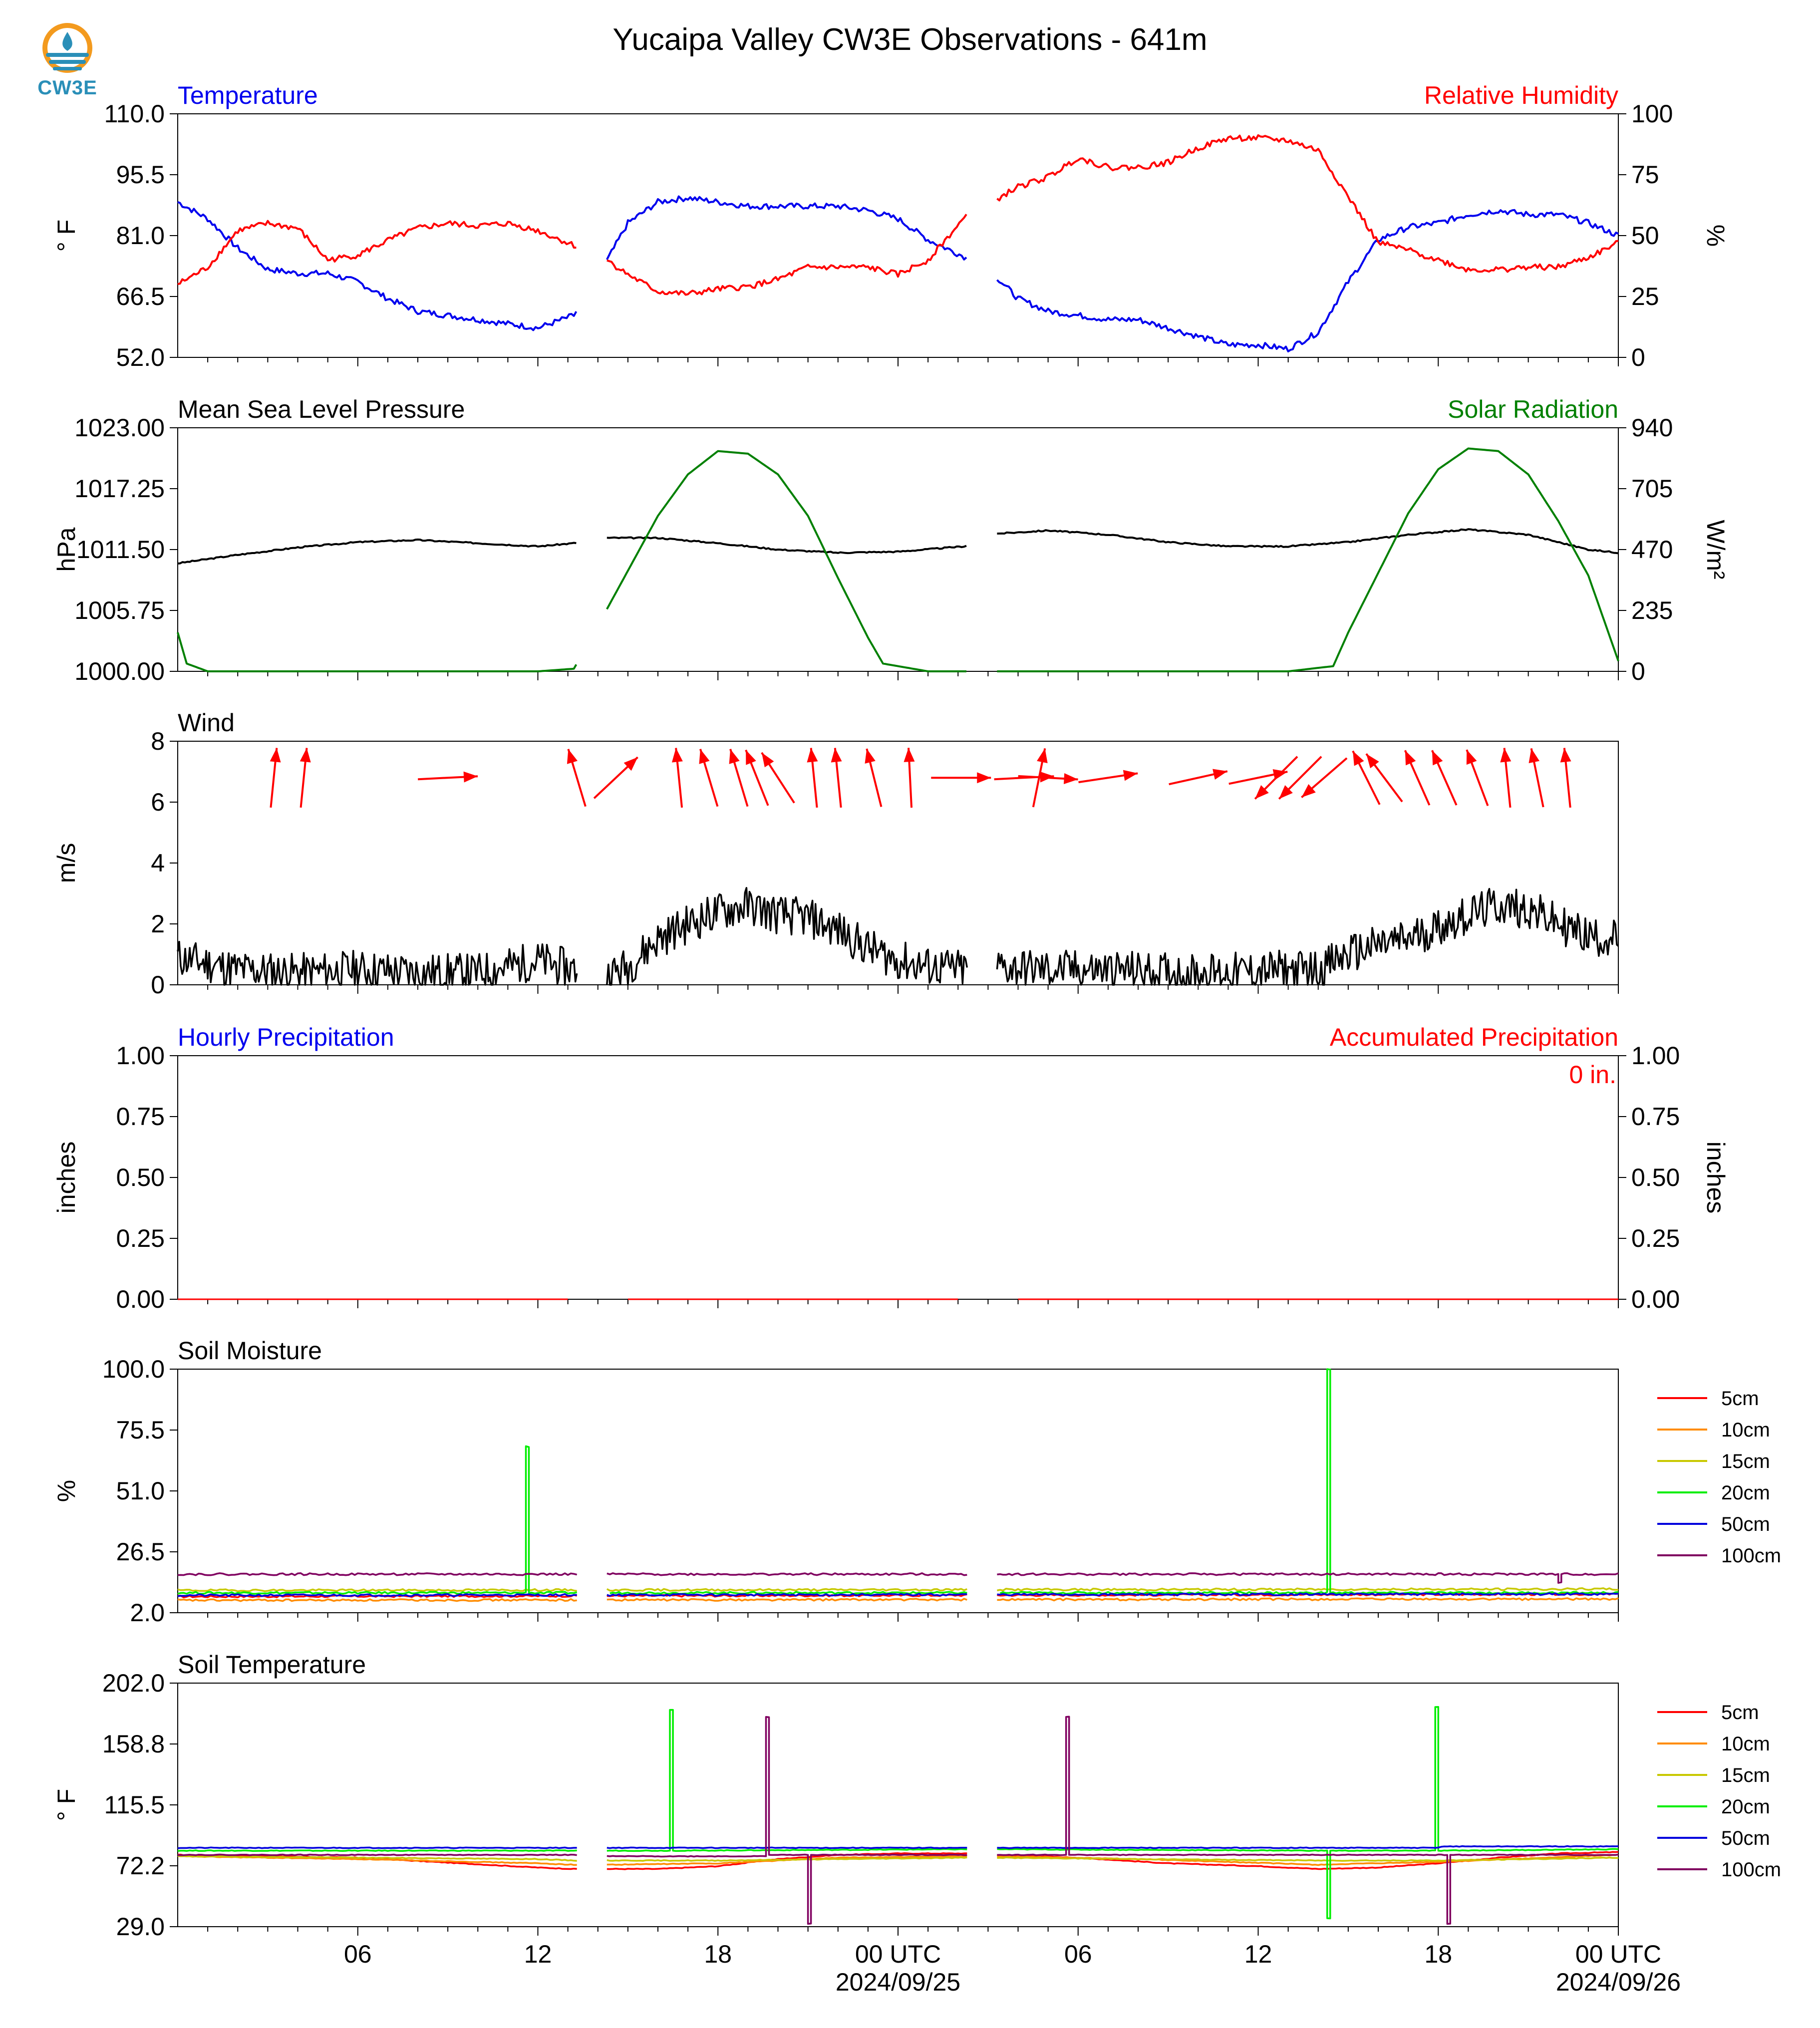 The image size is (1820, 2028). What do you see at coordinates (133, 1683) in the screenshot?
I see `y-tick-label: 202.0` at bounding box center [133, 1683].